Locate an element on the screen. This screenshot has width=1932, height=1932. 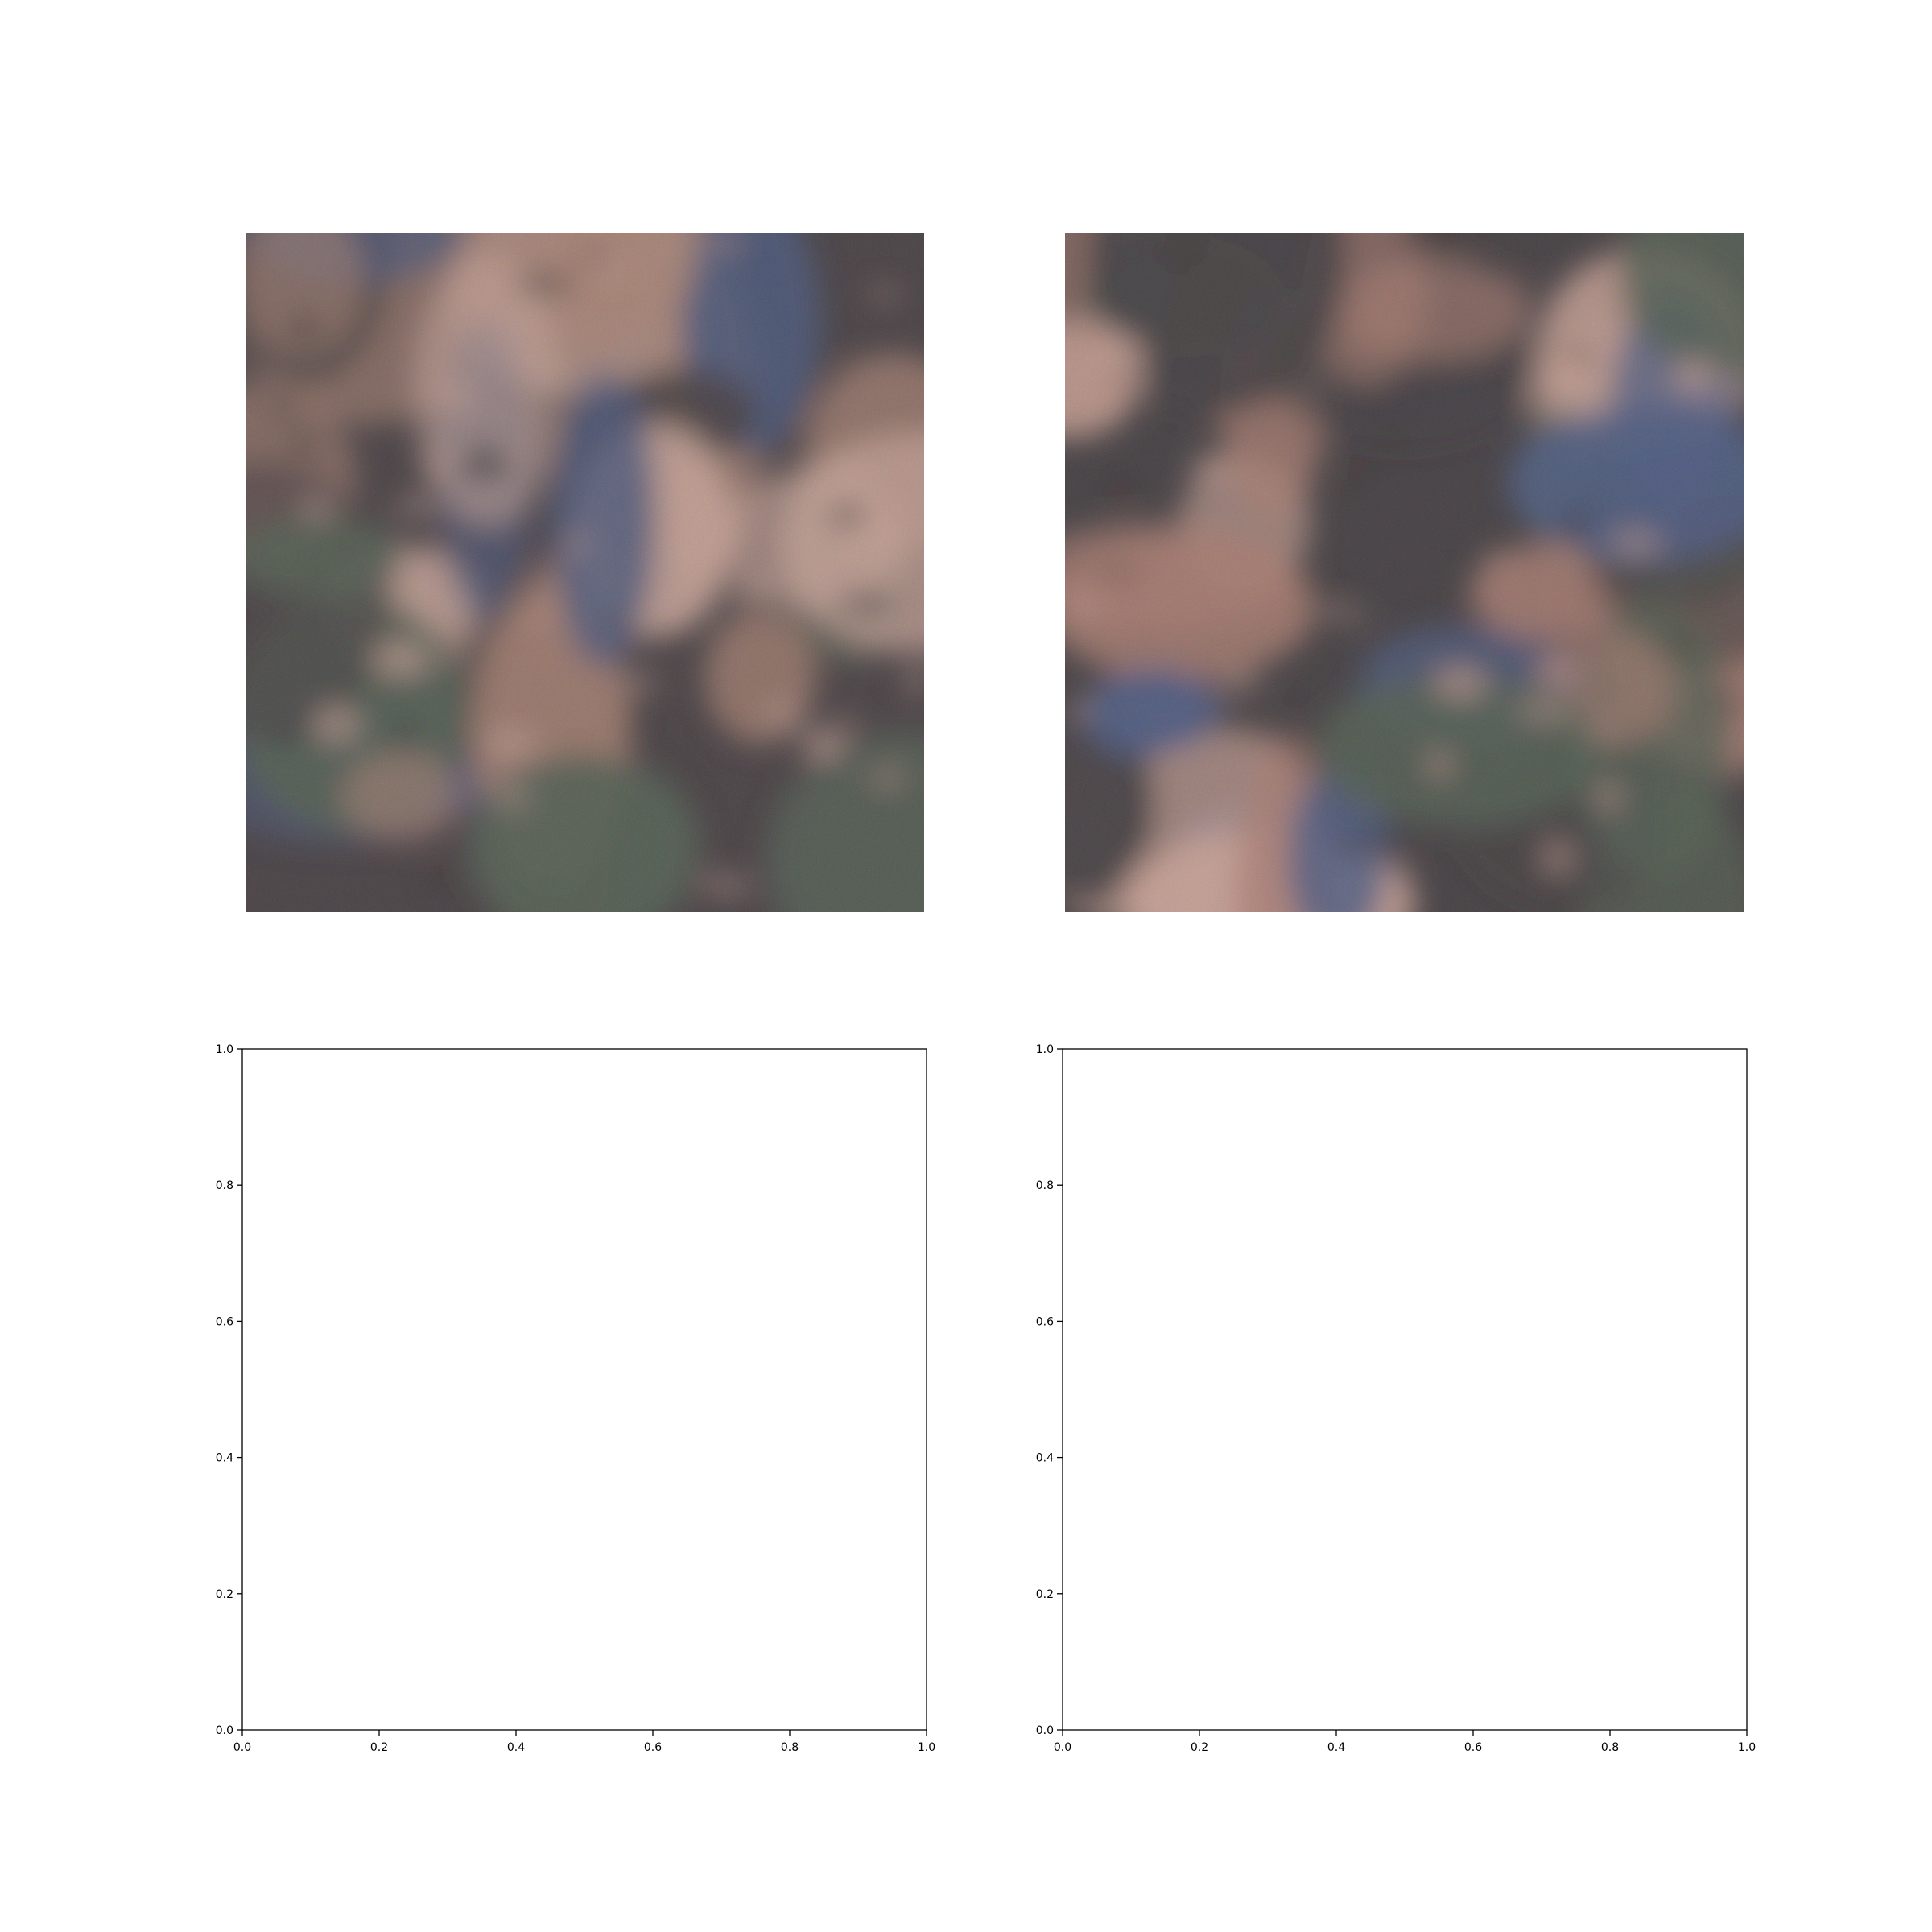
axes-bottom-right: 0.0 0.2 0.4 0.6 0.8 1.0 0.0 0.2 0.4 0.6 0.8 1.0 is located at coordinates (1396, 1398).